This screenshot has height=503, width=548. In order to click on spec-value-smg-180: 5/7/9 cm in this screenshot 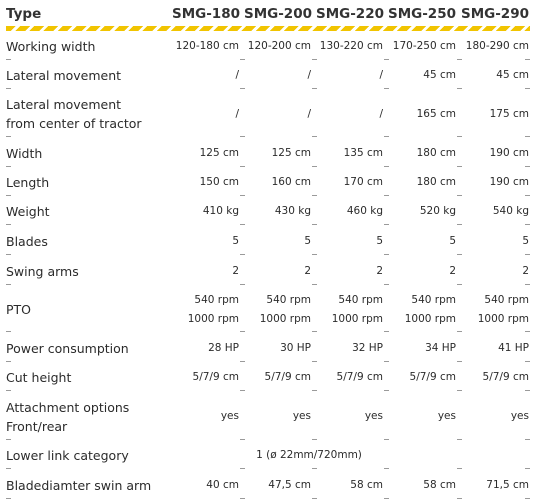, I will do `click(215, 377)`.